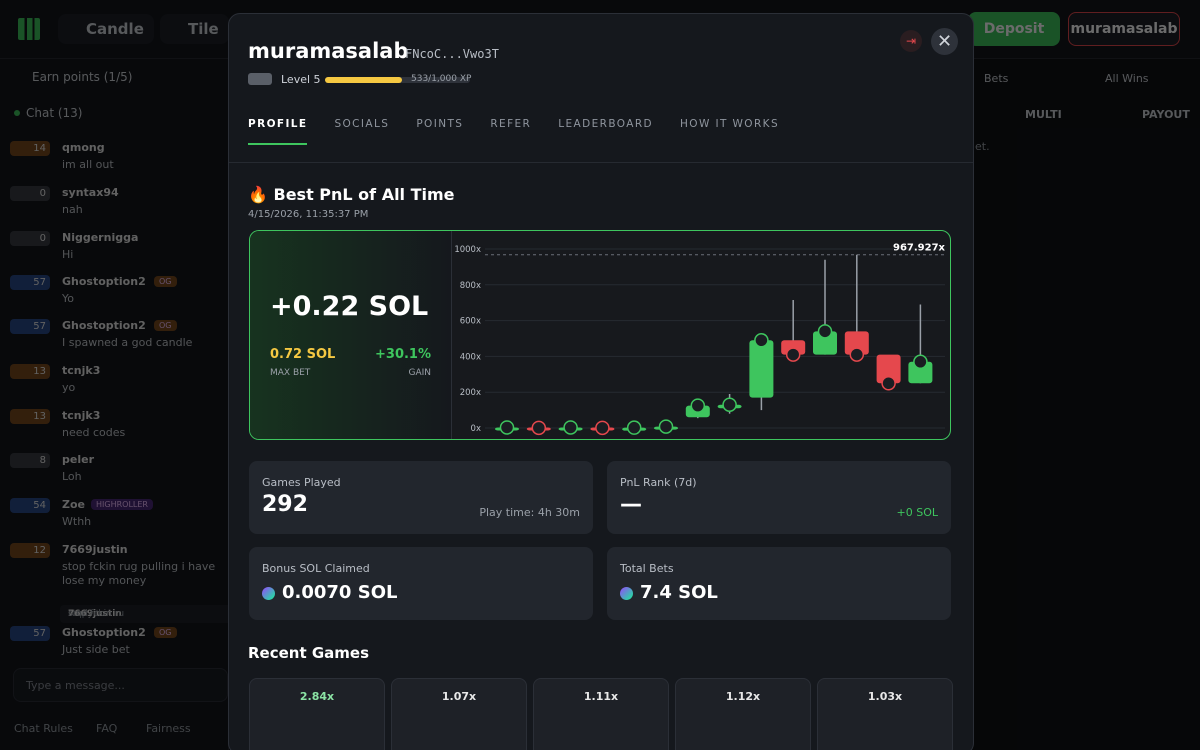 The width and height of the screenshot is (1200, 750). I want to click on recent-game-card: 1.03x, so click(885, 714).